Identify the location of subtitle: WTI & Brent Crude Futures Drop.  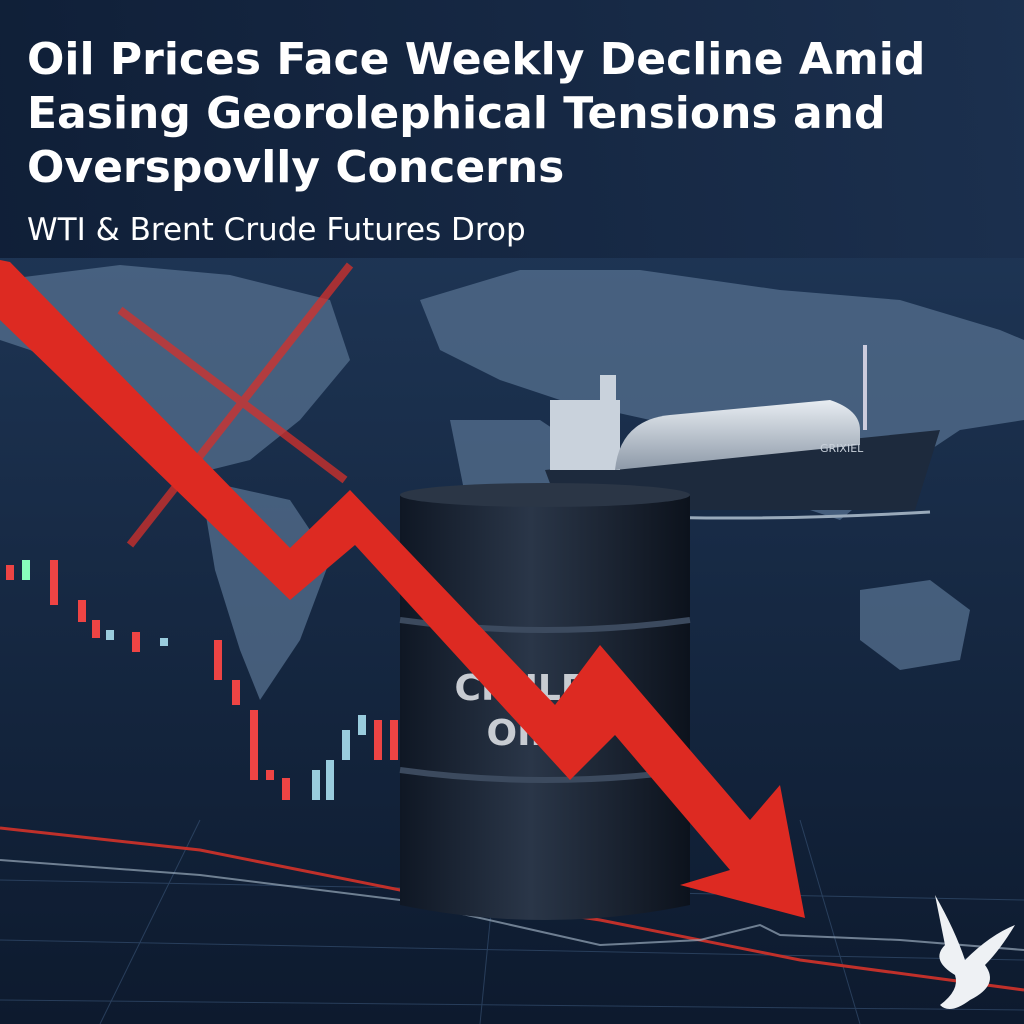
(276, 230).